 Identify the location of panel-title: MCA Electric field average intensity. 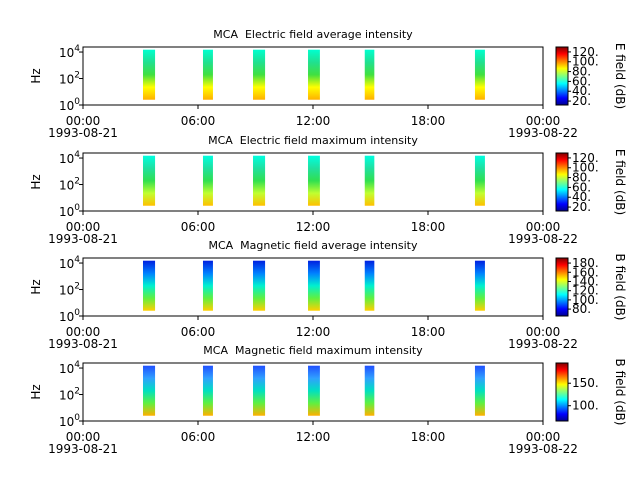
(313, 34).